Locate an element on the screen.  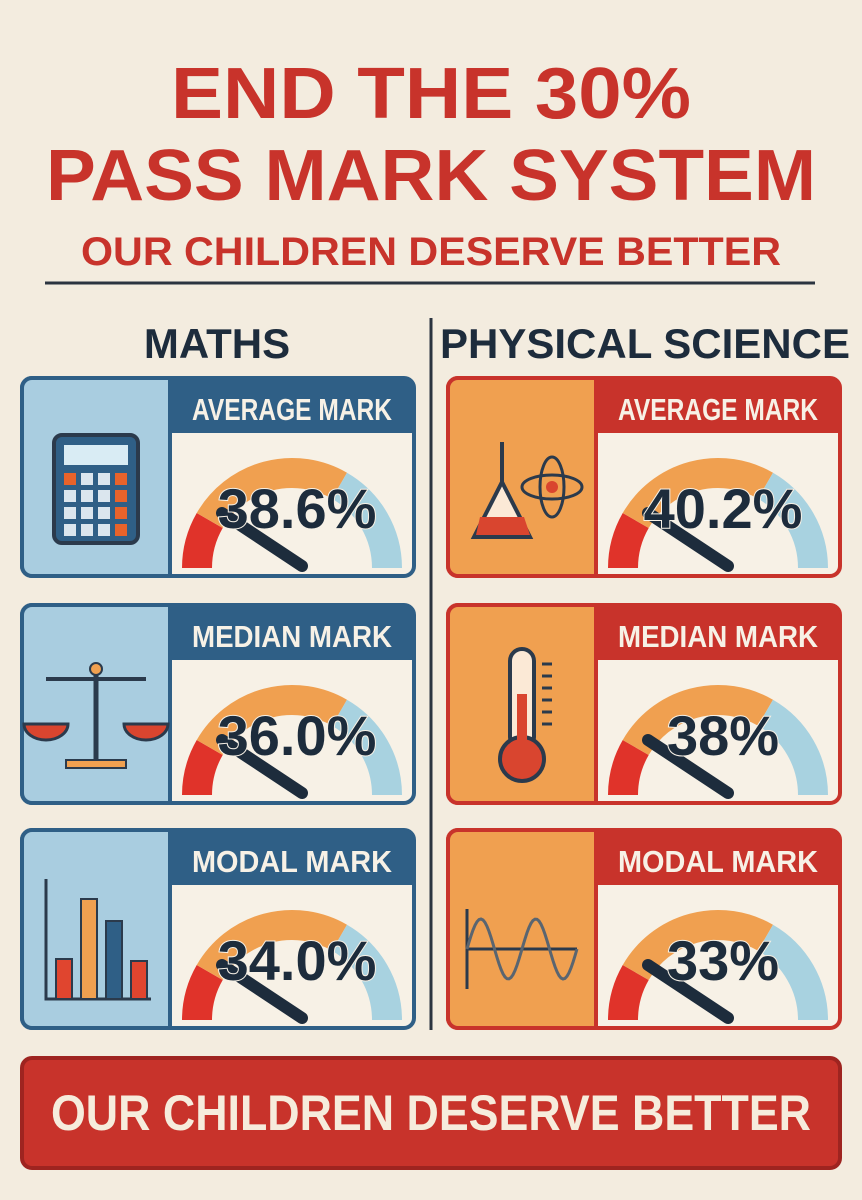
card-value: 40.2% is located at coordinates (723, 508).